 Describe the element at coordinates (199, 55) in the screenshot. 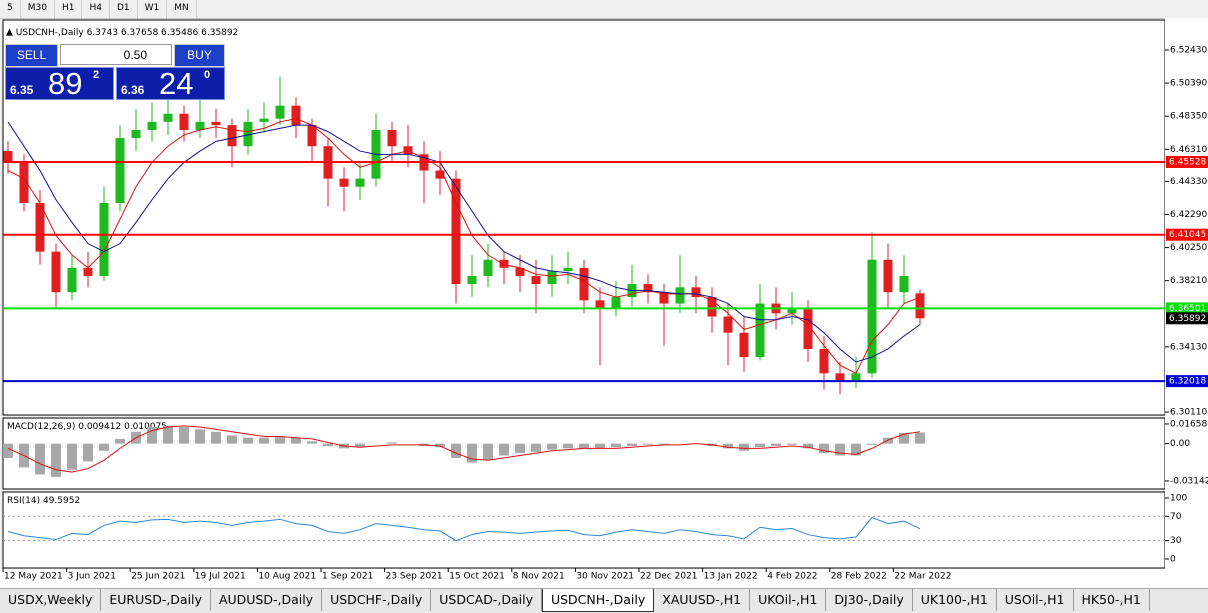

I see `buy-button: BUY` at that location.